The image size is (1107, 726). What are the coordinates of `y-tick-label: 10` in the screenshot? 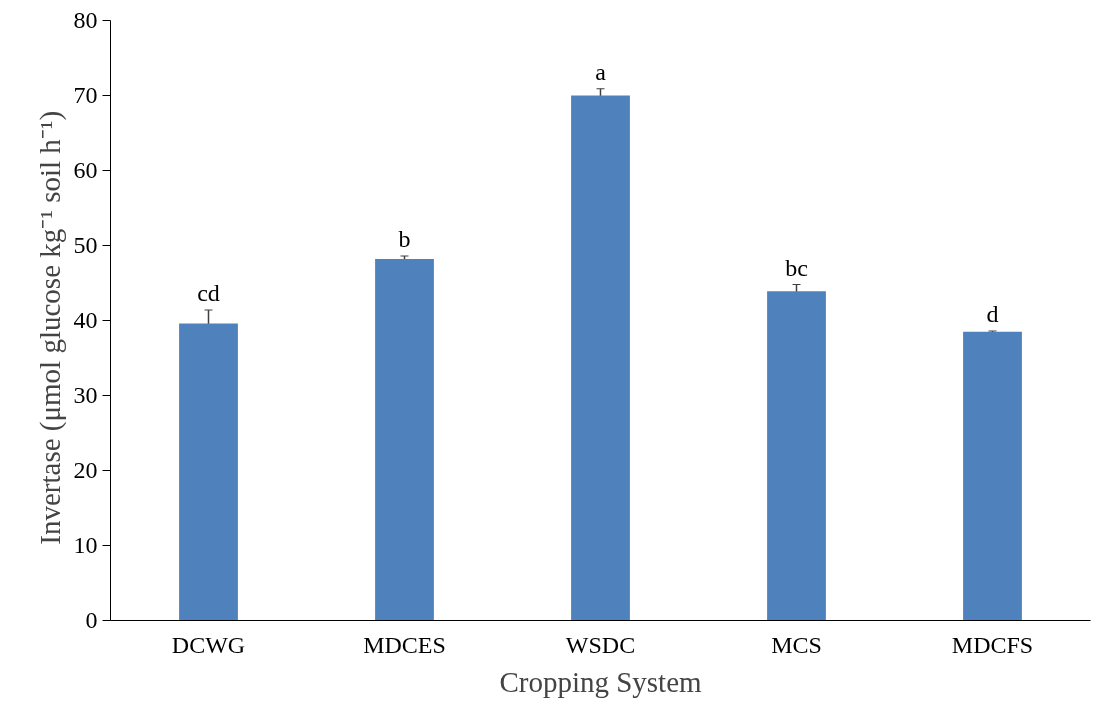 It's located at (85, 545).